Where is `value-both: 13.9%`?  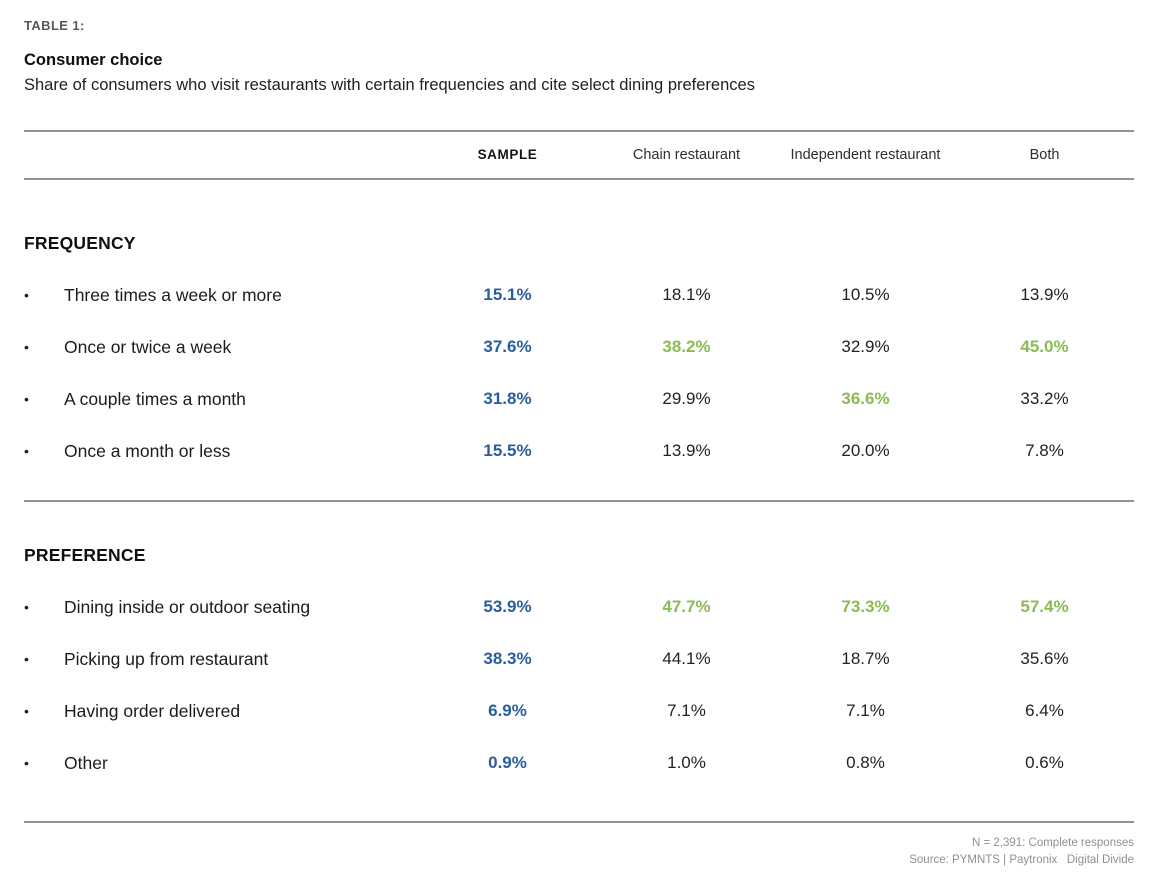 value-both: 13.9% is located at coordinates (1044, 294).